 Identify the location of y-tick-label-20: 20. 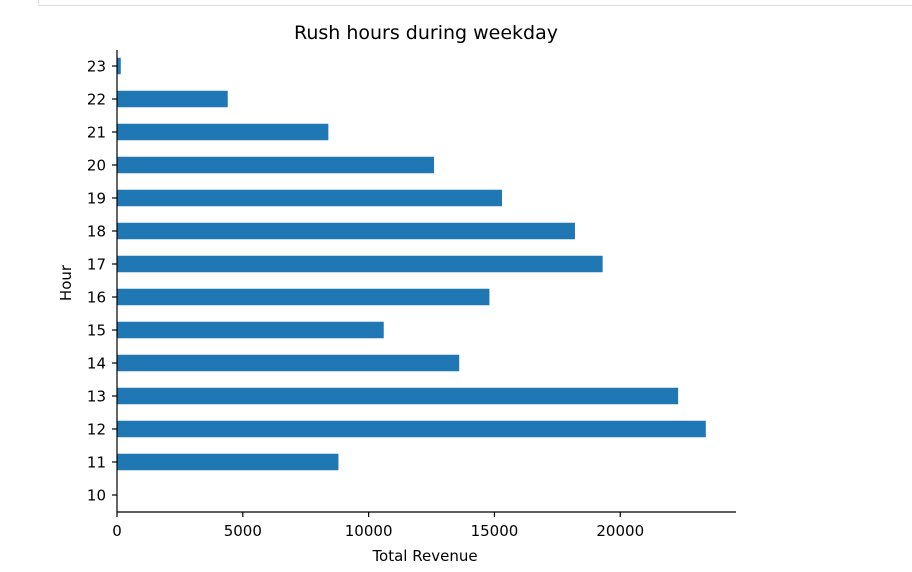
(96, 166).